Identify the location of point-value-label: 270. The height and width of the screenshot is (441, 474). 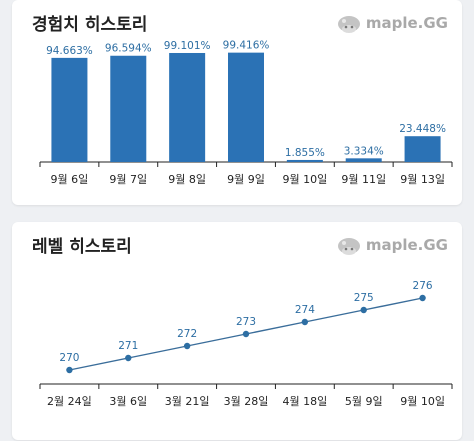
(69, 358).